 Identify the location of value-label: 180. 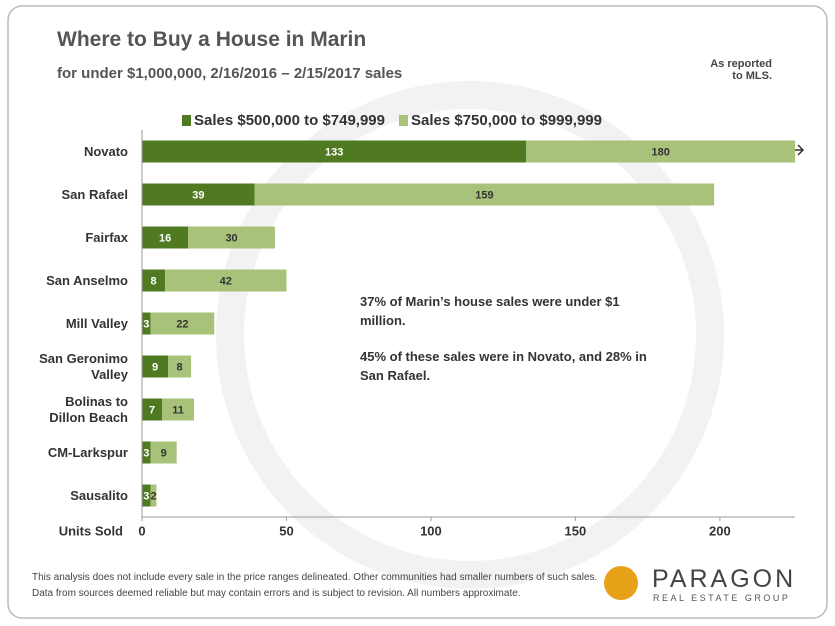
(660, 152).